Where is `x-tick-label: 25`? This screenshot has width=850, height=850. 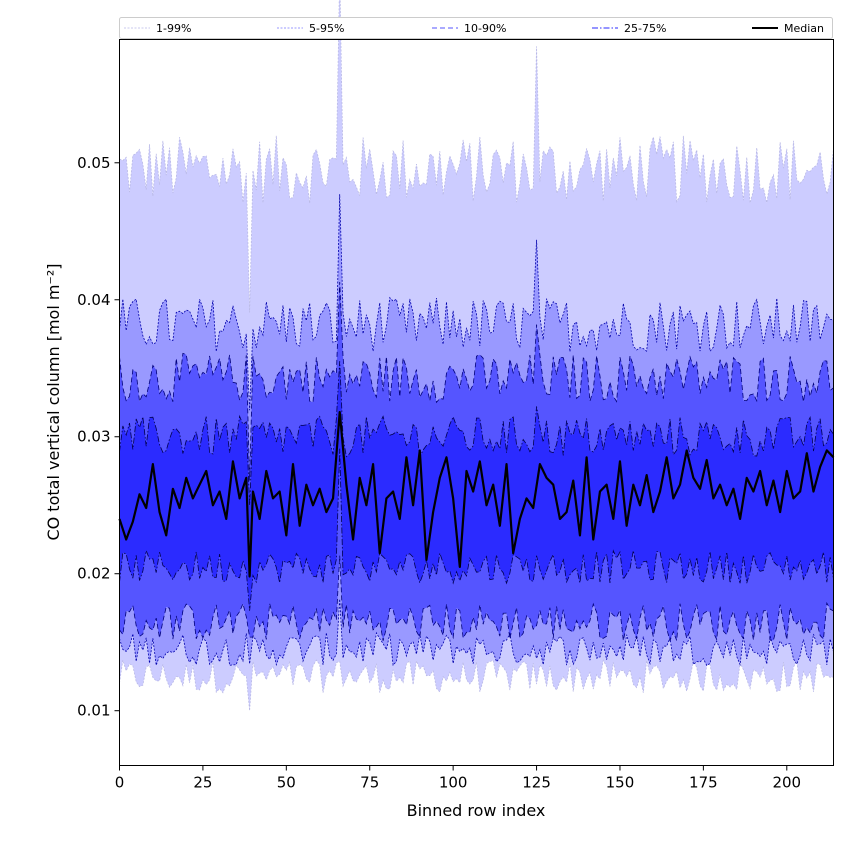
x-tick-label: 25 is located at coordinates (202, 783).